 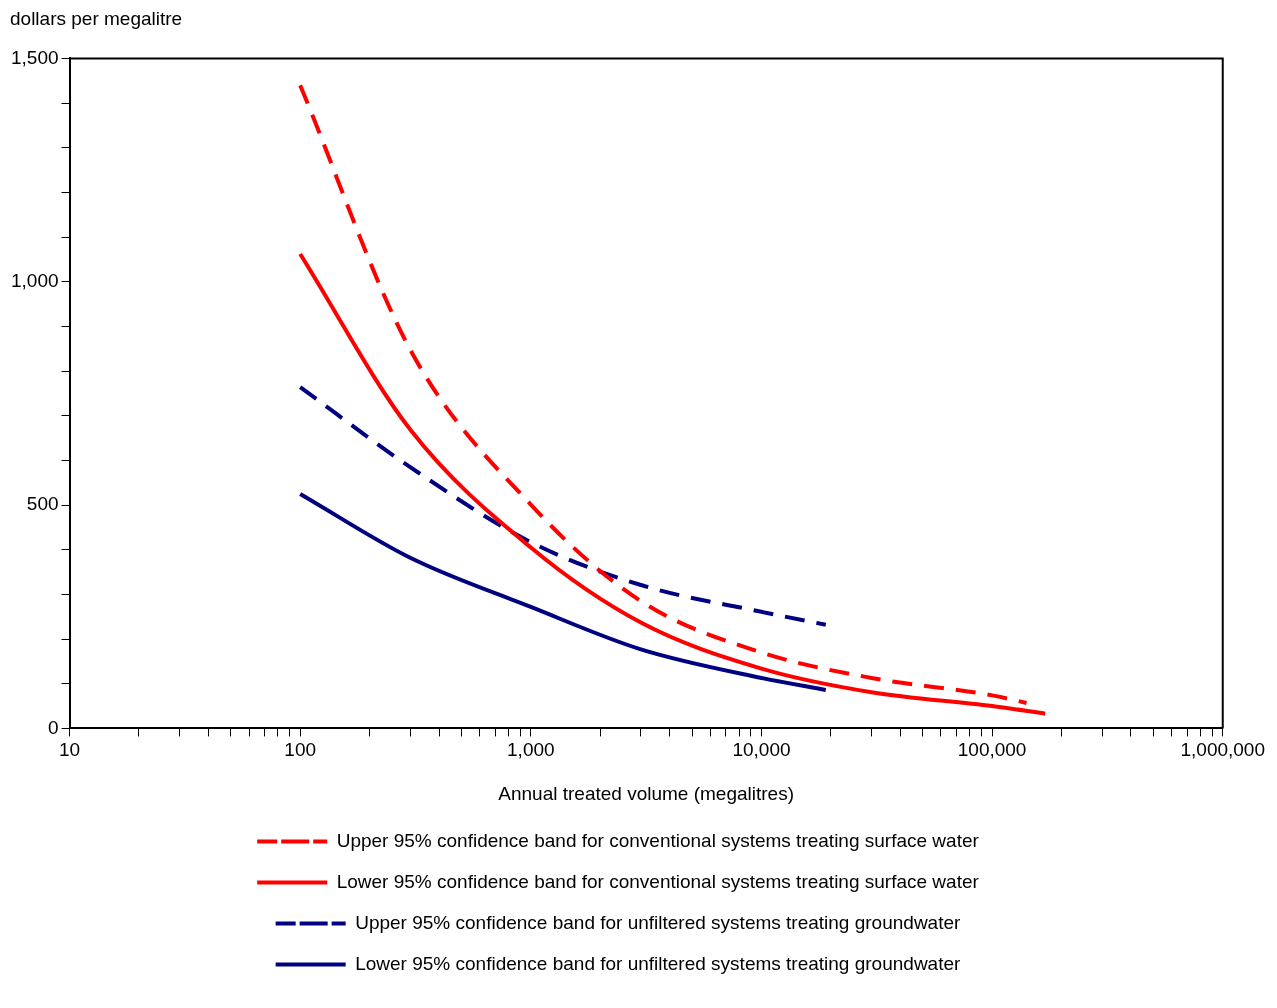 What do you see at coordinates (992, 750) in the screenshot?
I see `x-tick-label: 100,000` at bounding box center [992, 750].